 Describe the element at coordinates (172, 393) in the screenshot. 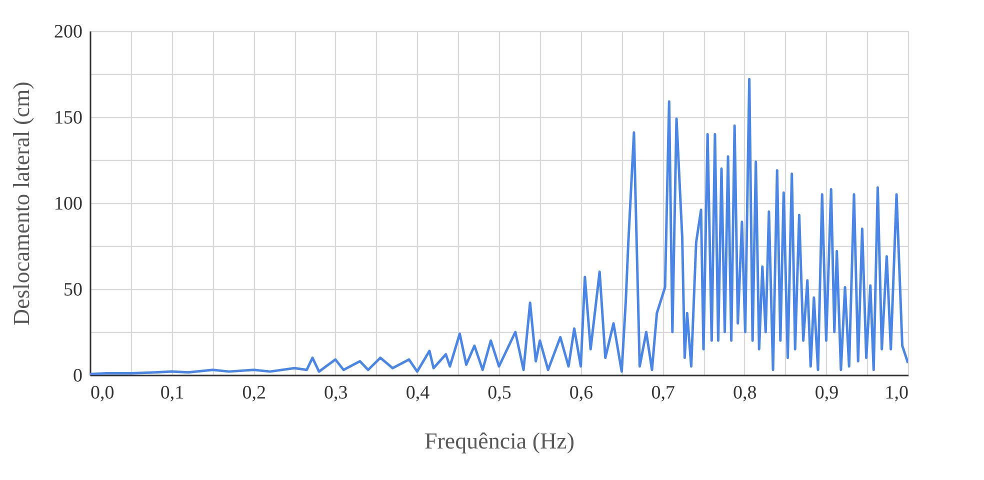

I see `x-tick-label: 0,1` at that location.